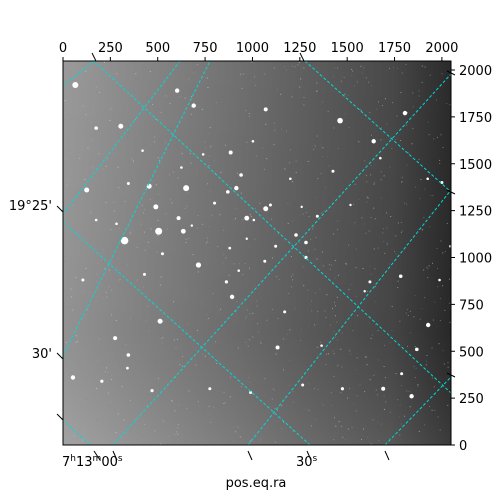 The width and height of the screenshot is (500, 500). Describe the element at coordinates (157, 48) in the screenshot. I see `top-tick-label-2: 500` at that location.